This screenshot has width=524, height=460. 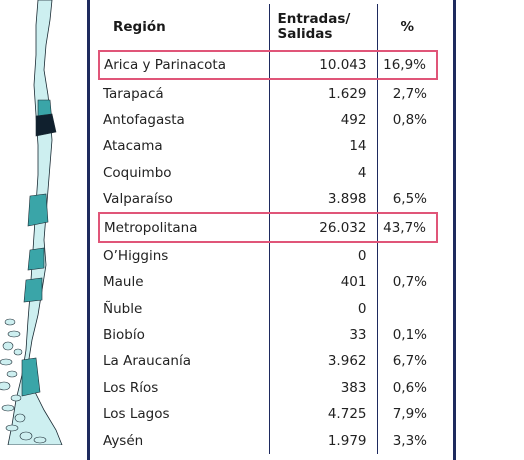 I want to click on table-row: Aysén 1.979 3,3%, so click(x=268, y=440).